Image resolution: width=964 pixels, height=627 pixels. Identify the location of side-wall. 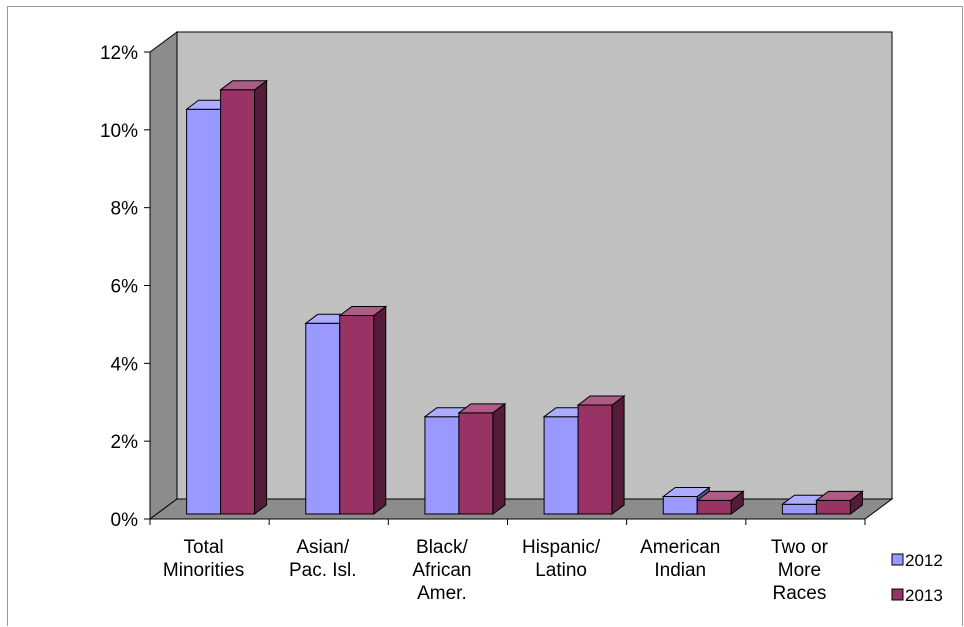
(163, 275).